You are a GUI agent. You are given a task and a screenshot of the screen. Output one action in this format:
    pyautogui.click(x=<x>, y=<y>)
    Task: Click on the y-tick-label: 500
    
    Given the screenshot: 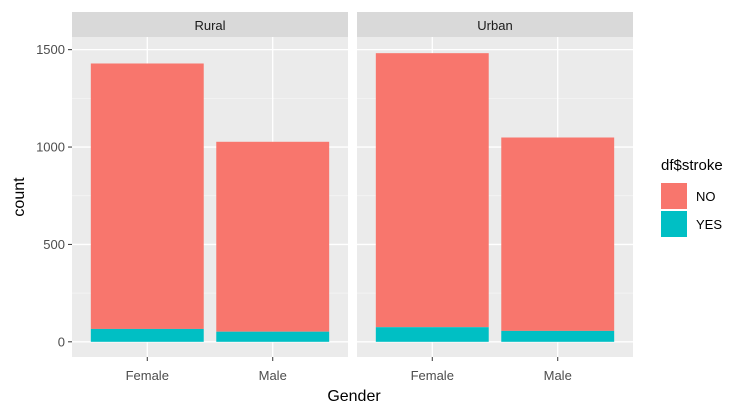 What is the action you would take?
    pyautogui.click(x=54, y=244)
    